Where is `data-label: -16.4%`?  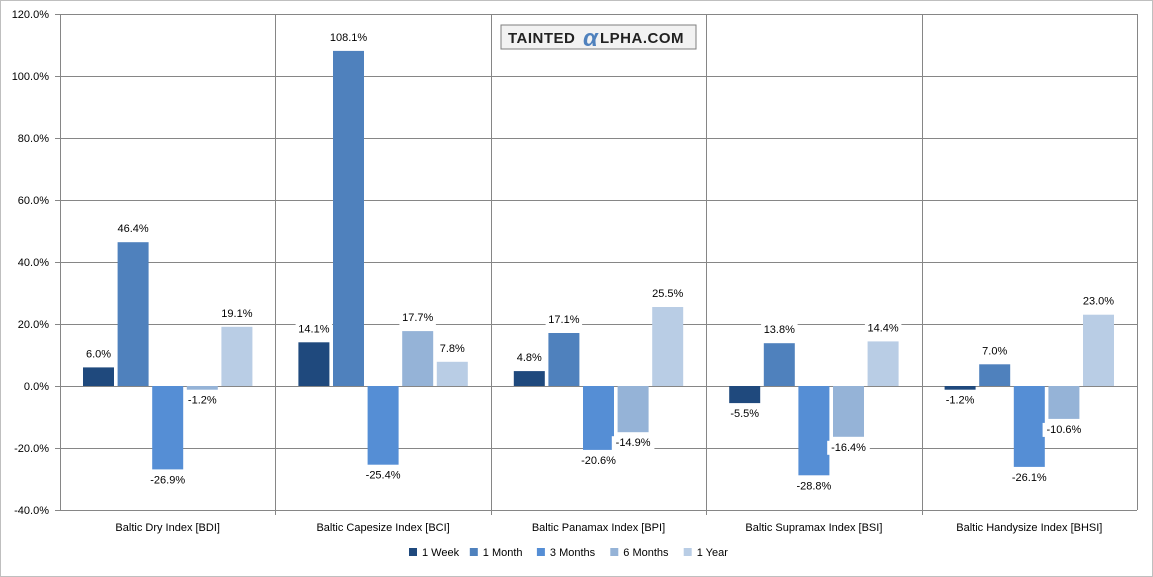 data-label: -16.4% is located at coordinates (848, 448).